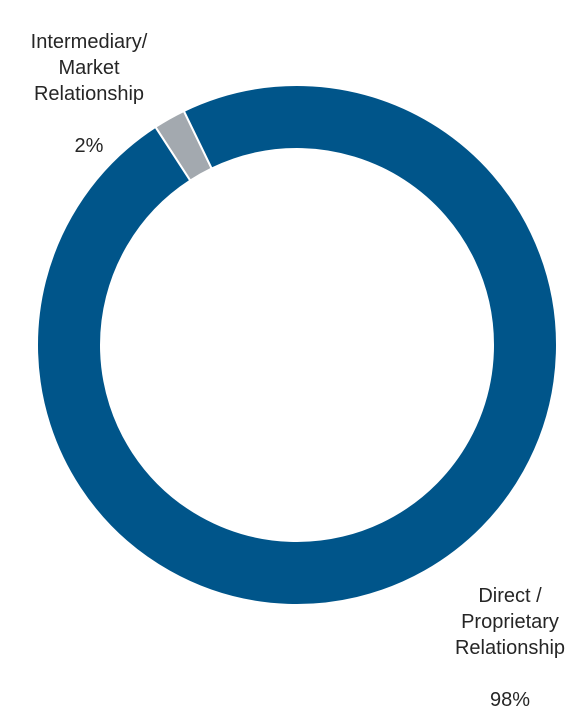  I want to click on slice-label-direct: Direct / Proprietary Relationship 98%, so click(510, 635).